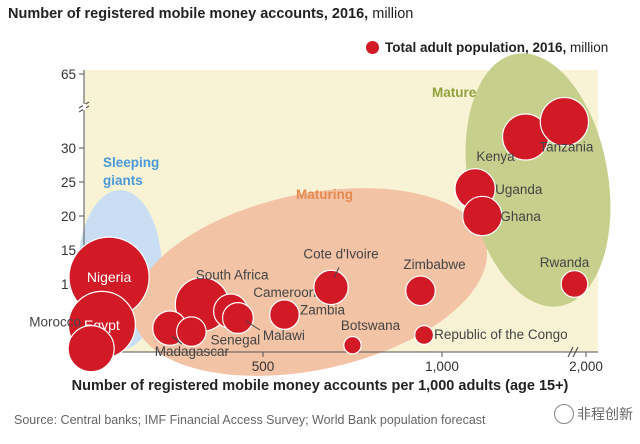  Describe the element at coordinates (495, 156) in the screenshot. I see `point-label-kenya: Kenya` at that location.